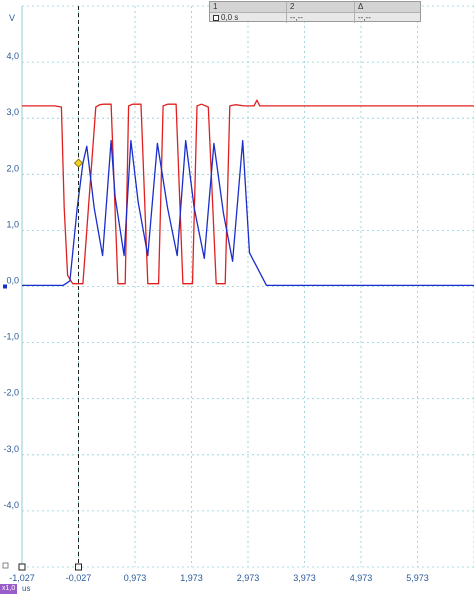 Image resolution: width=474 pixels, height=594 pixels. I want to click on axis-scale-badge: x1,0, so click(9, 589).